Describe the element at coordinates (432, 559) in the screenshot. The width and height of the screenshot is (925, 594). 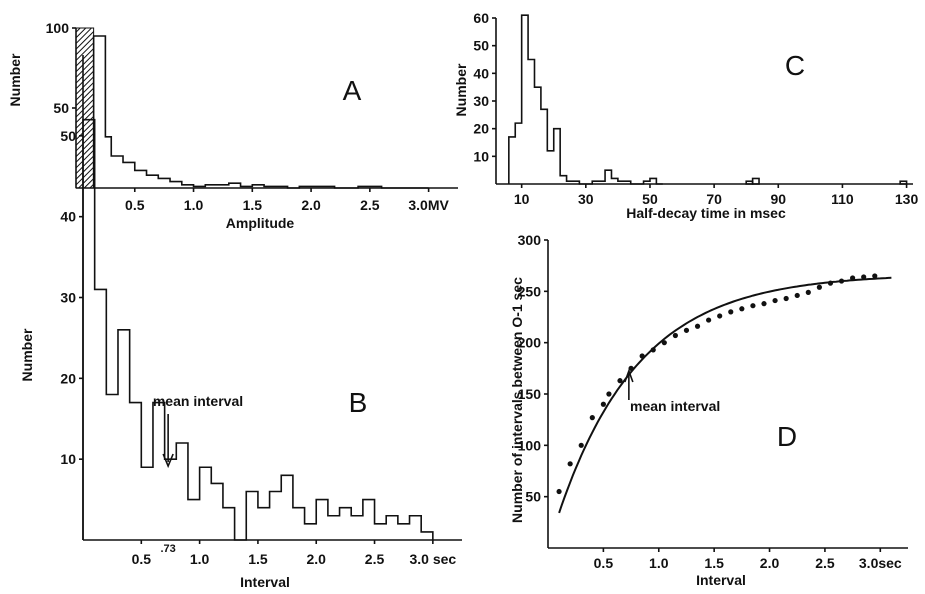
I see `x-tick-label: 3.0 sec` at that location.